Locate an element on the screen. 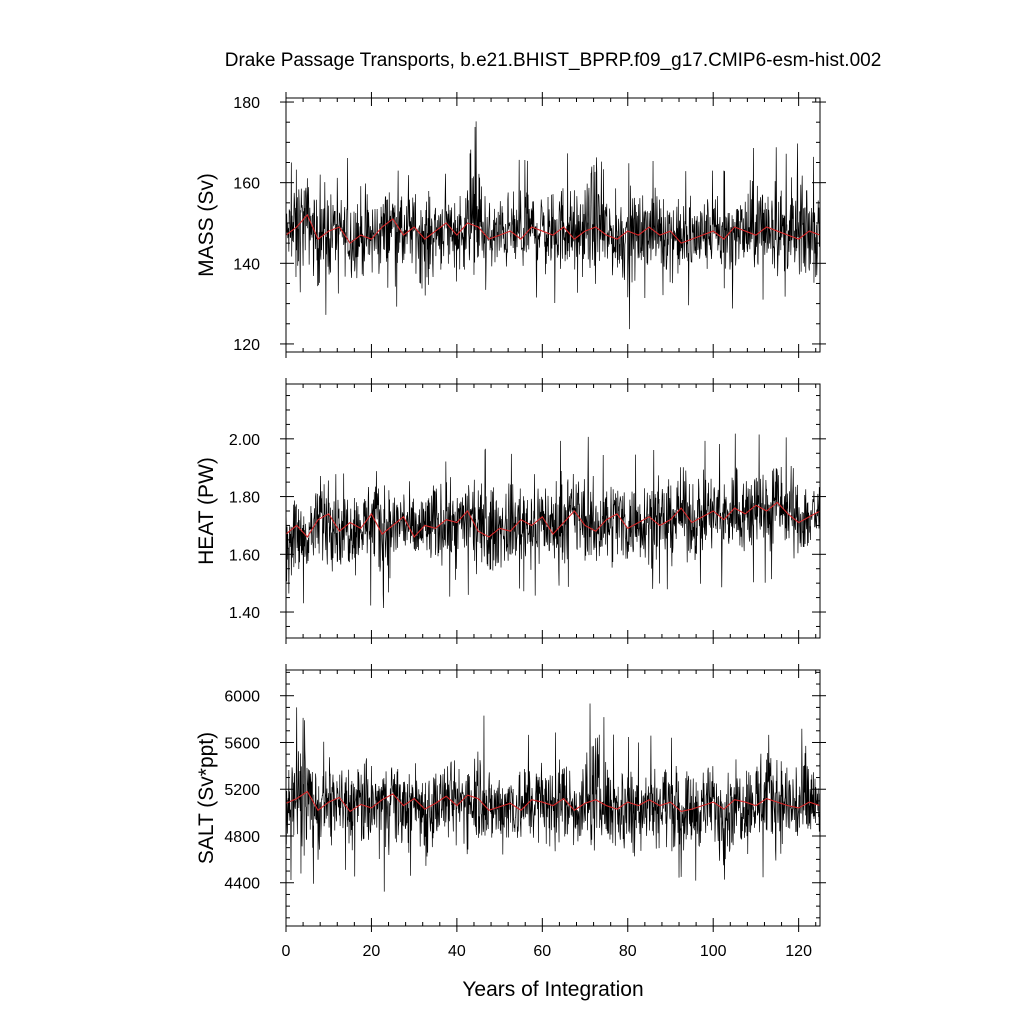 Image resolution: width=1024 pixels, height=1024 pixels. y-tick-label: 160 is located at coordinates (246, 184).